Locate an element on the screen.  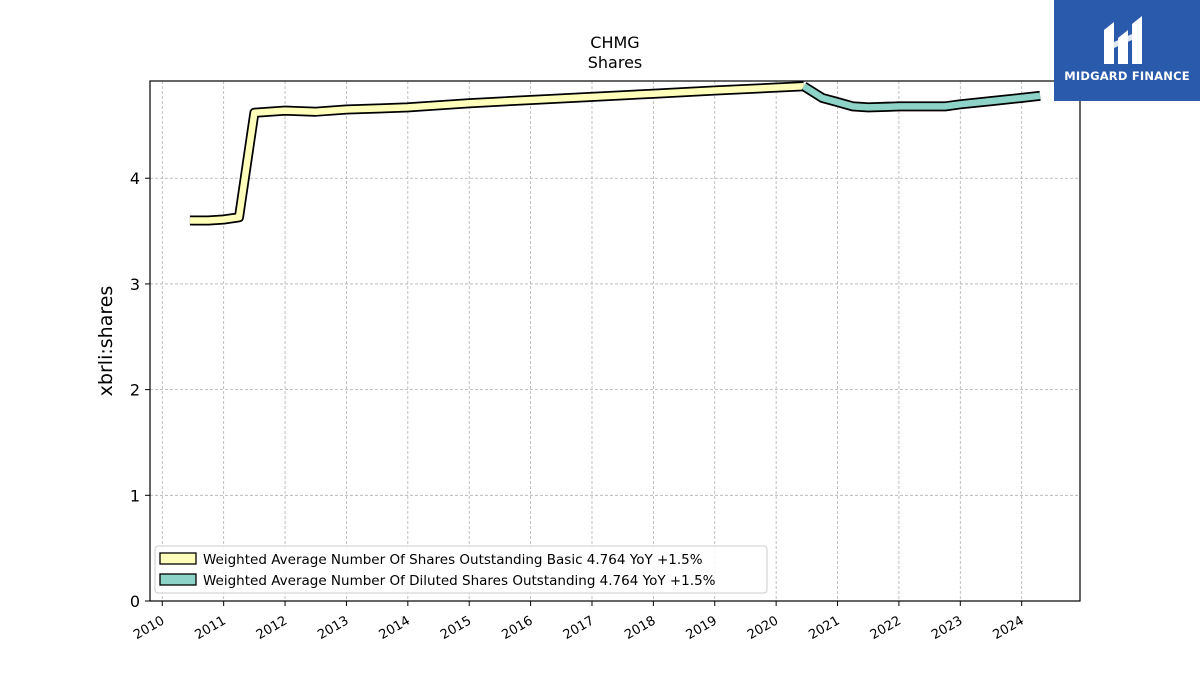
x-tick-label: 2014 is located at coordinates (395, 628).